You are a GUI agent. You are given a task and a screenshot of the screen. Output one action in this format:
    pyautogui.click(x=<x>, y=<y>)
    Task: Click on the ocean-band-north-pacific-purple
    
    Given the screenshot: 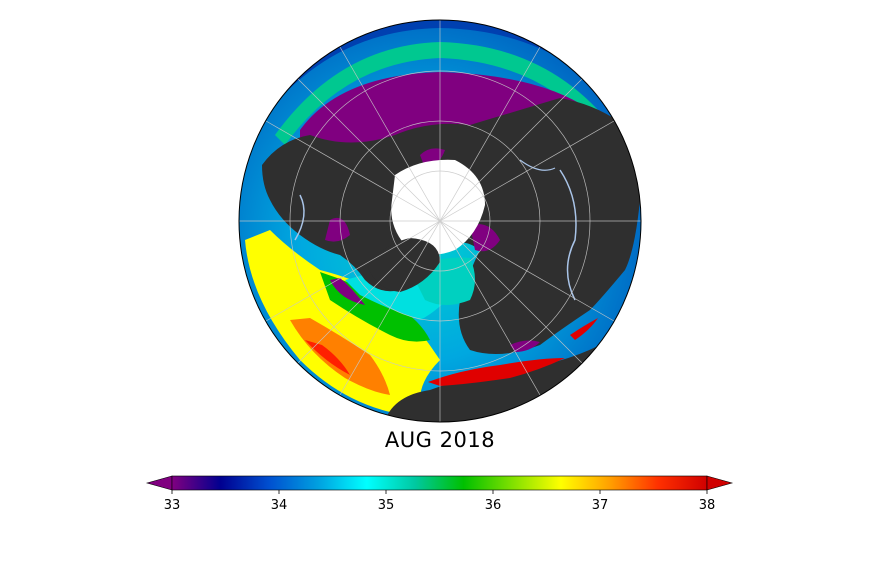 What is the action you would take?
    pyautogui.click(x=445, y=111)
    